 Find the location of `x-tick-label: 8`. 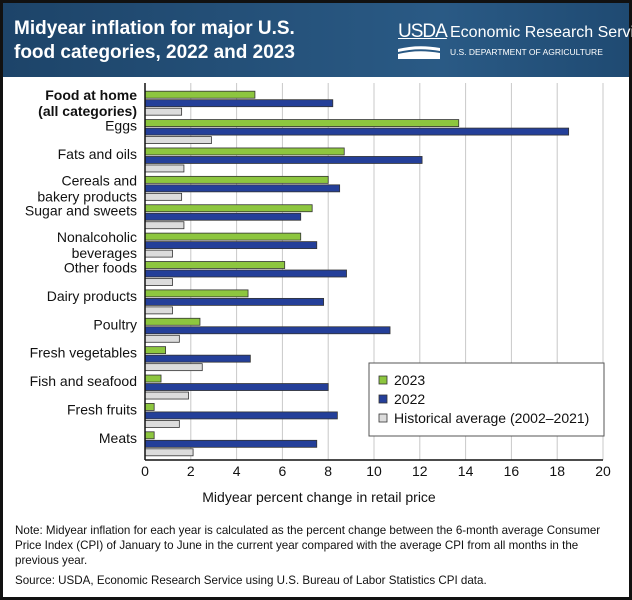

x-tick-label: 8 is located at coordinates (328, 471).